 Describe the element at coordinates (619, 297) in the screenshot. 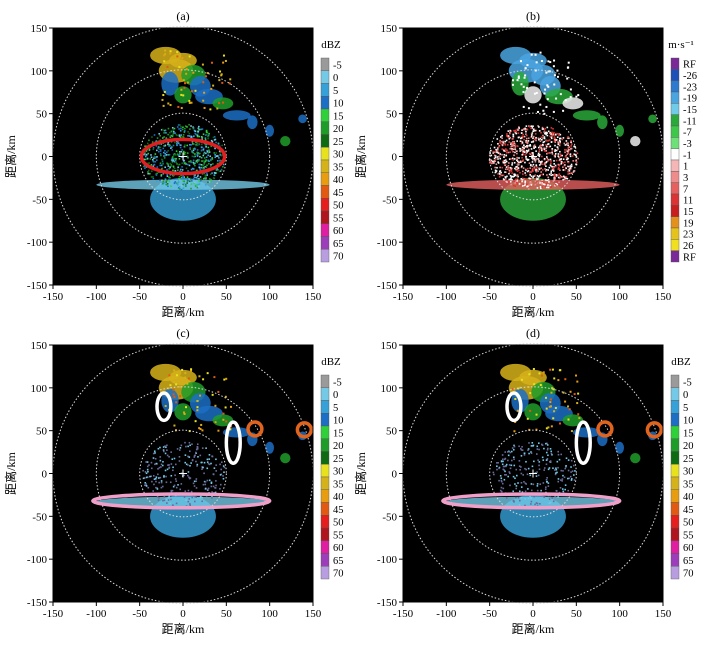

I see `x-tick-label: 100` at that location.